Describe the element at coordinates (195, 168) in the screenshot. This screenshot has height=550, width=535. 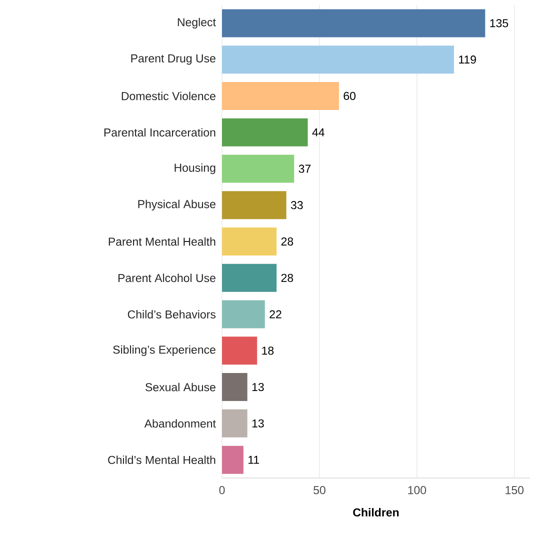
I see `y-tick-label: Housing` at that location.